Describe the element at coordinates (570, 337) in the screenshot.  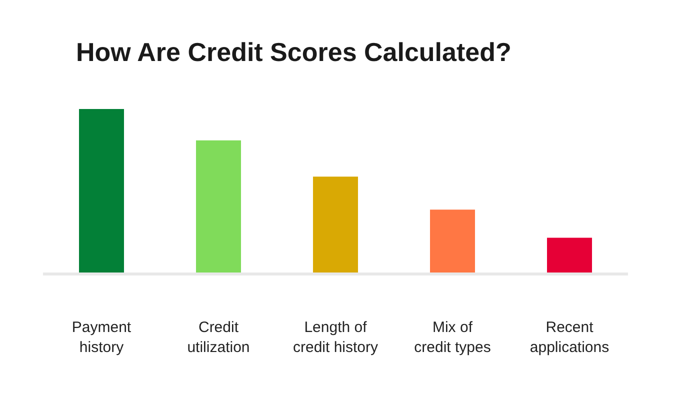
I see `x-tick-label: Recent applications` at that location.